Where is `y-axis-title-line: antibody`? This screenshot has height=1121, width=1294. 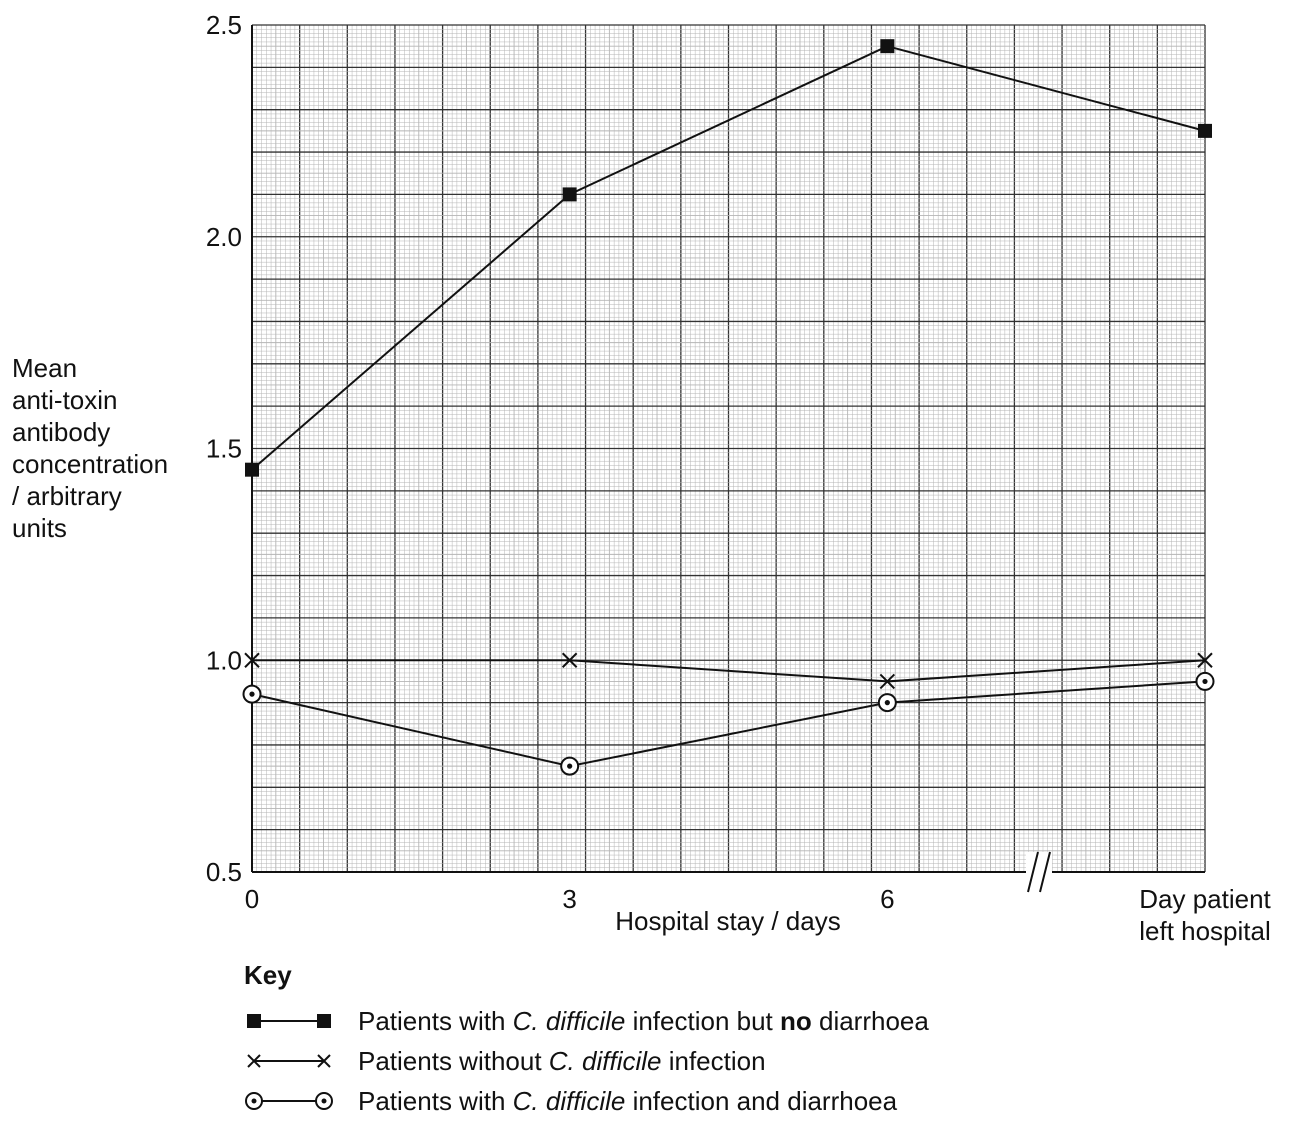 y-axis-title-line: antibody is located at coordinates (61, 432).